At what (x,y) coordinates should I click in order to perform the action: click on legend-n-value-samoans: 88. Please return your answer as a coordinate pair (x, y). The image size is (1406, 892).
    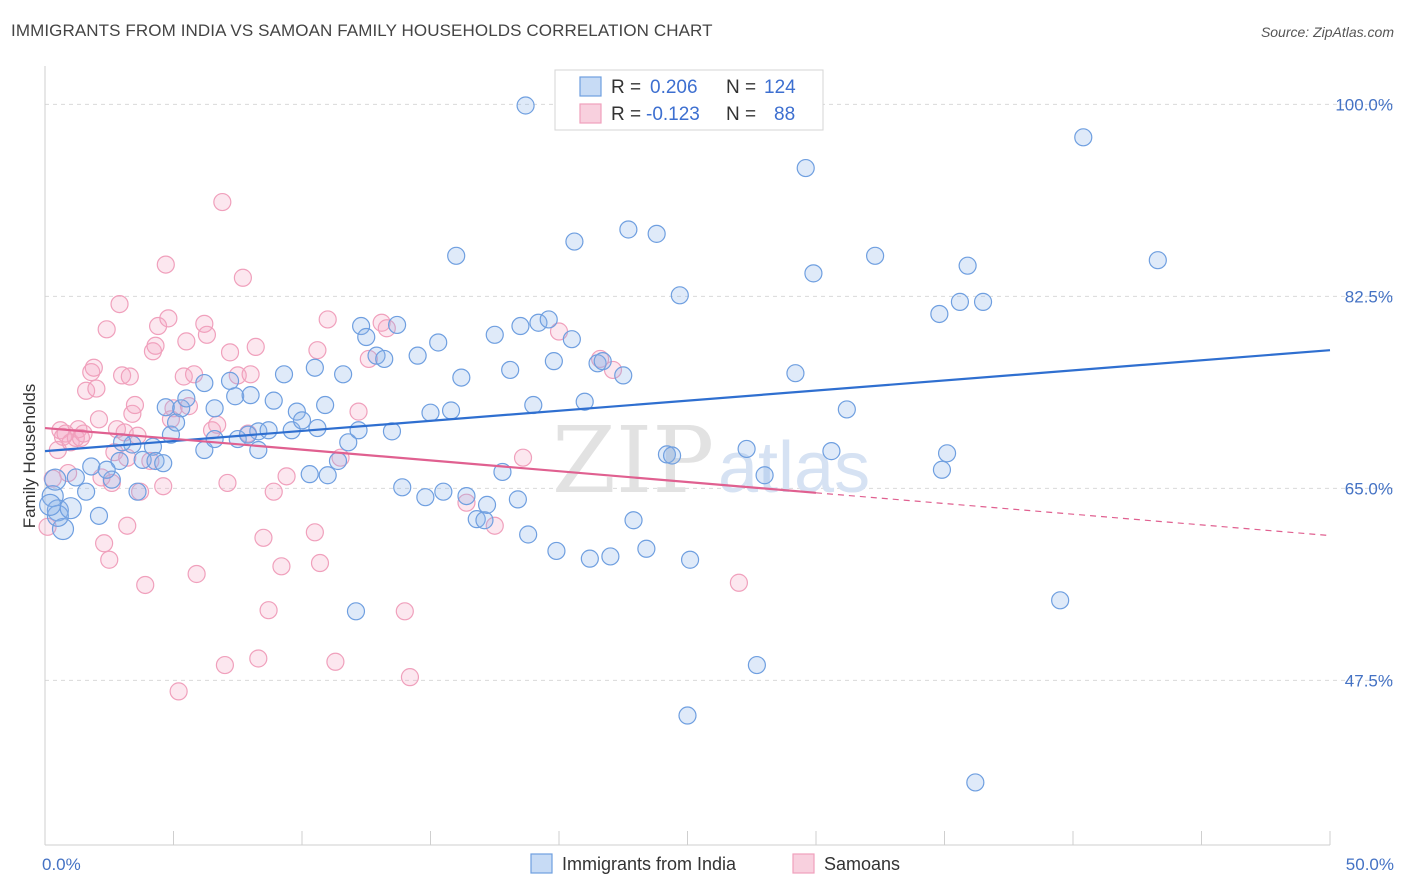
    Looking at the image, I should click on (784, 114).